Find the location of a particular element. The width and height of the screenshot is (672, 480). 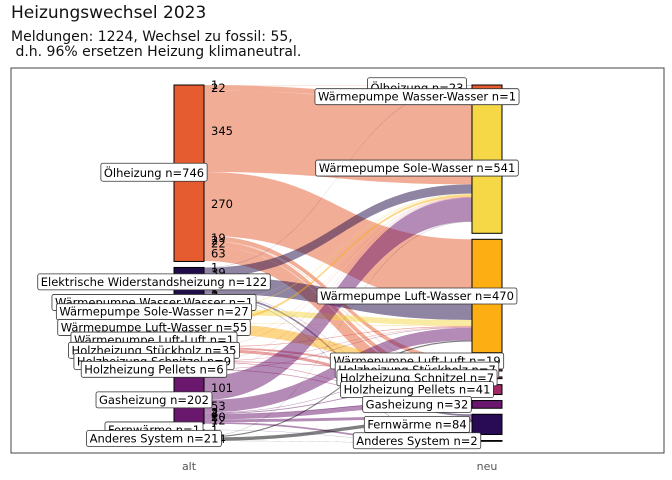

node-label: Wärmepumpe Luft-Wasser n=55 is located at coordinates (154, 327).